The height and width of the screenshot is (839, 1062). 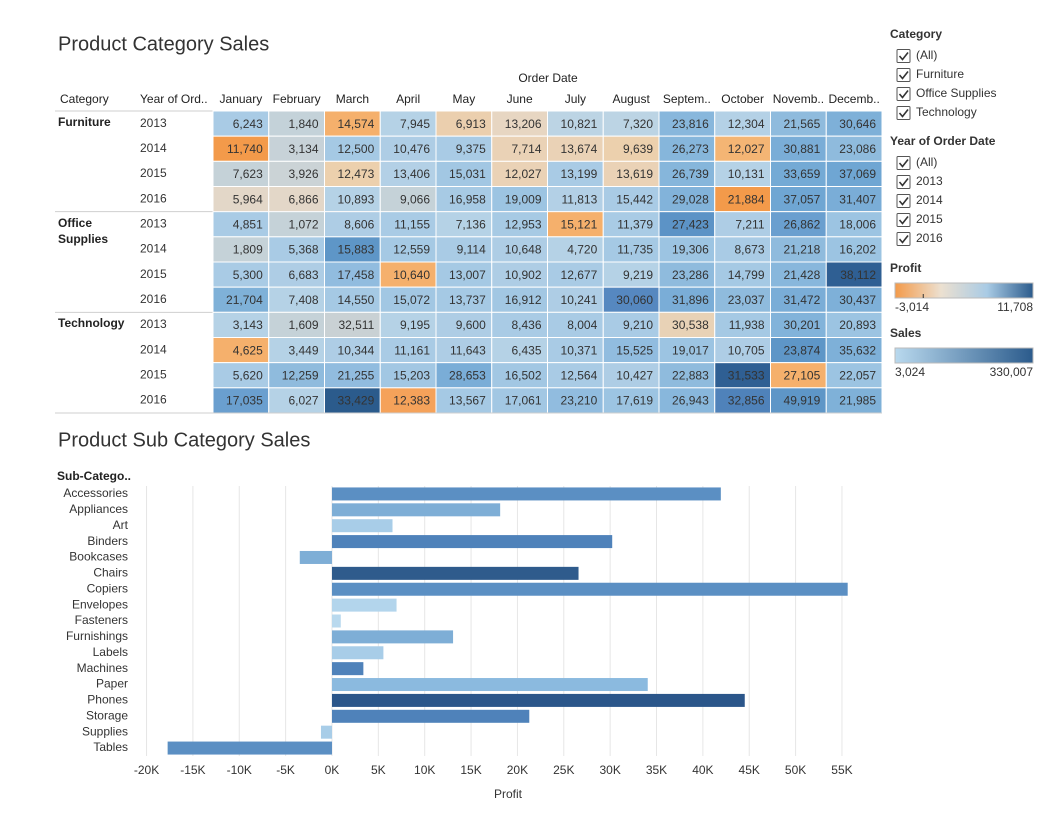 What do you see at coordinates (946, 112) in the screenshot?
I see `filter-option: Technology` at bounding box center [946, 112].